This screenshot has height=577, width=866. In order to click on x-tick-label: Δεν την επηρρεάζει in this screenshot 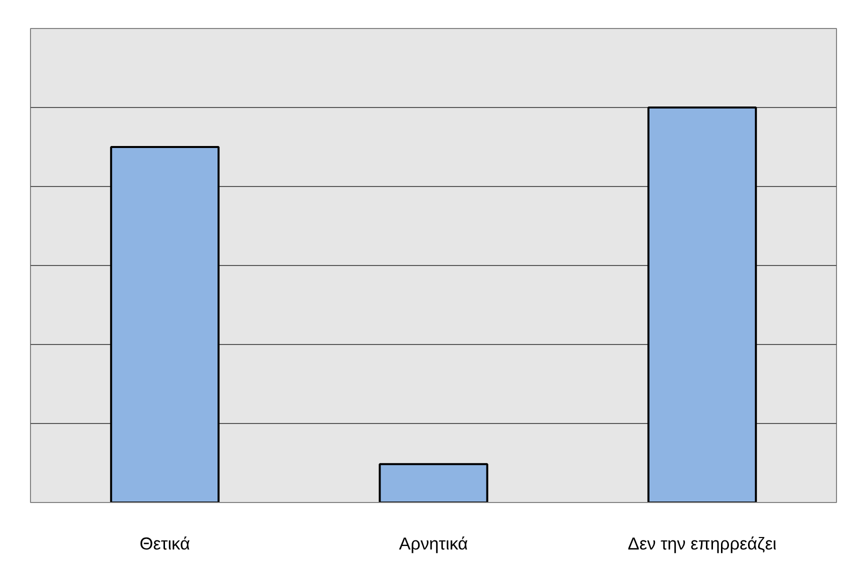, I will do `click(702, 544)`.